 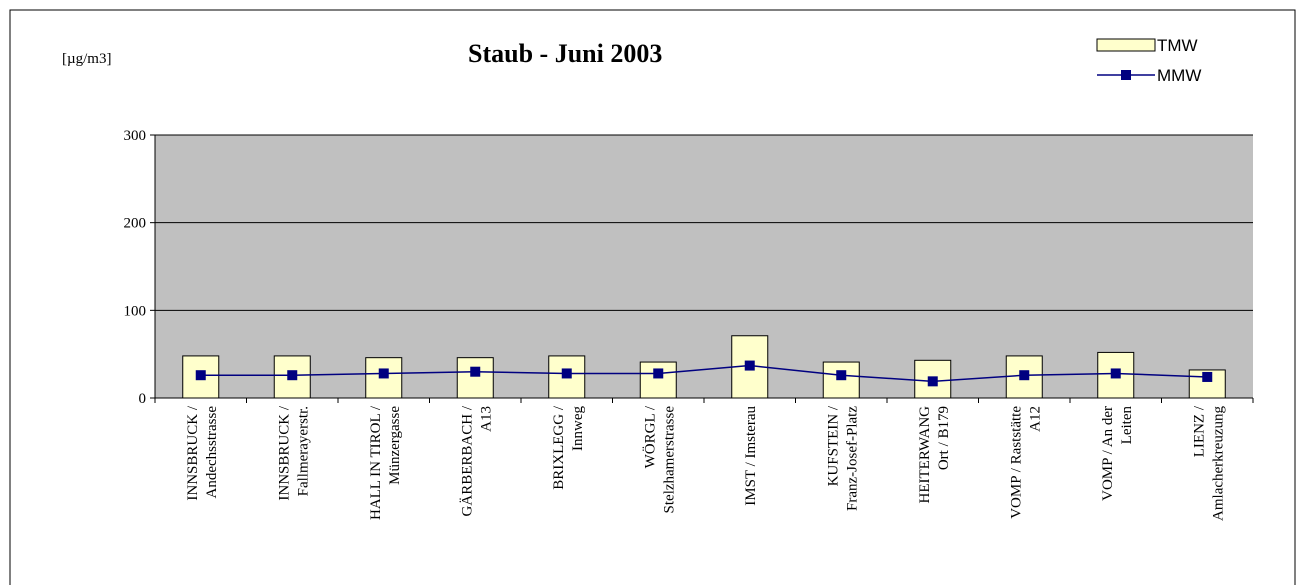 What do you see at coordinates (385, 462) in the screenshot?
I see `x-tick-label: HALL IN TIROL / Münzergasse` at bounding box center [385, 462].